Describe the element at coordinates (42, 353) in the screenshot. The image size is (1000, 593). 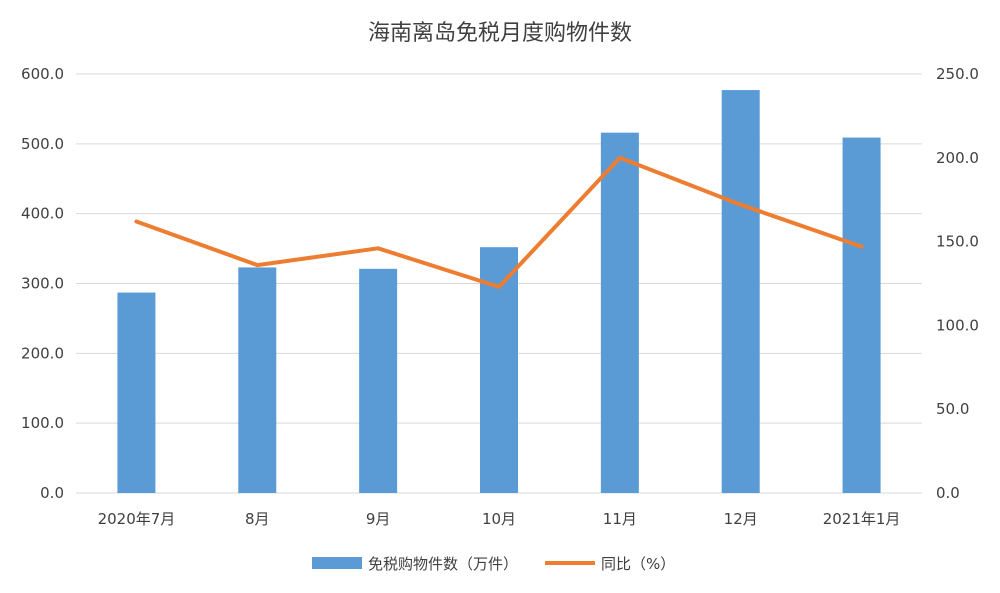
I see `y-left-tick-label: 200.0` at that location.